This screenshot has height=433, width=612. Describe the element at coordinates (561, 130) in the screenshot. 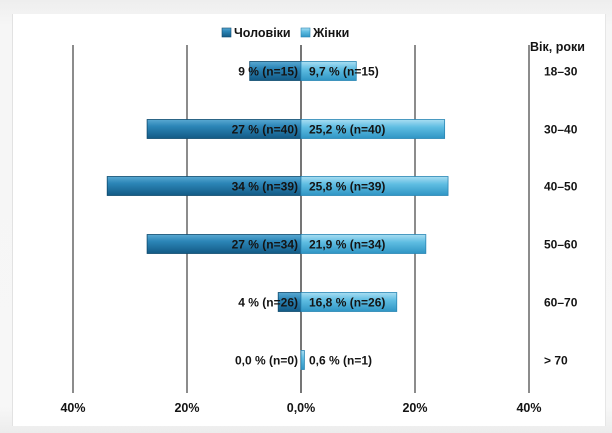

I see `category-label-1: 30–40` at that location.